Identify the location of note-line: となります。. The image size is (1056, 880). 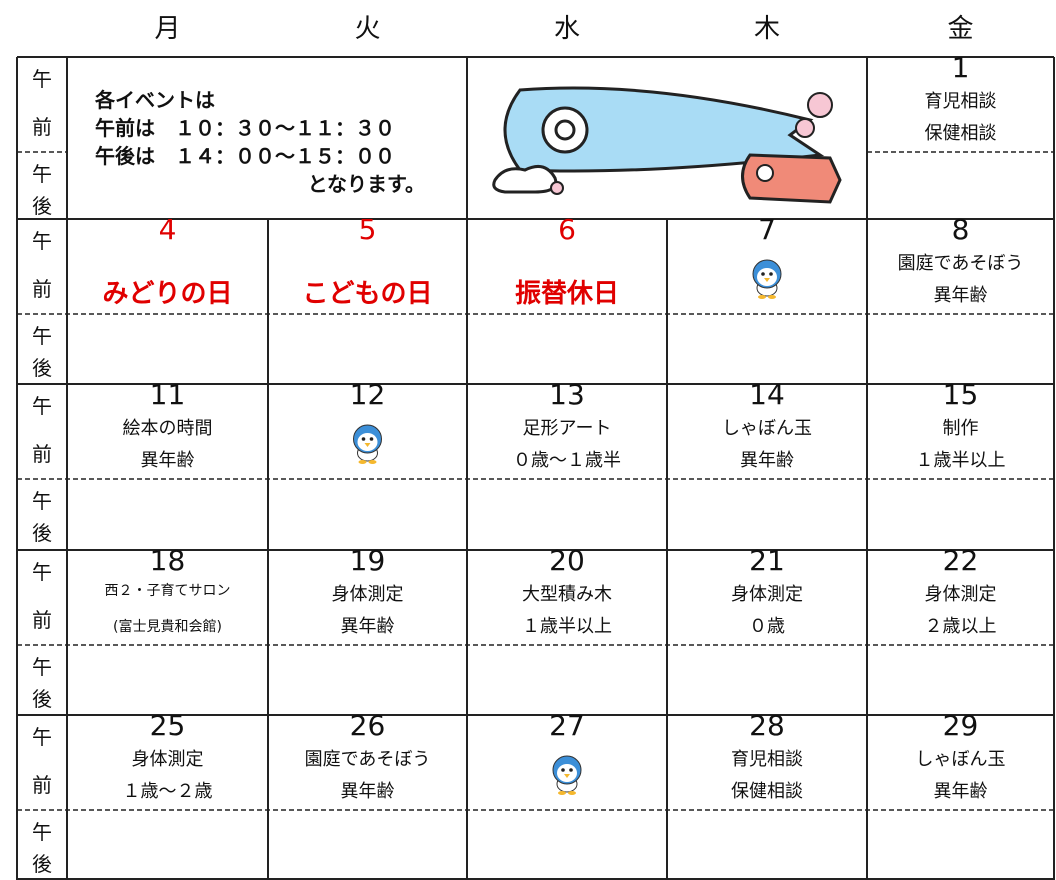
(366, 184).